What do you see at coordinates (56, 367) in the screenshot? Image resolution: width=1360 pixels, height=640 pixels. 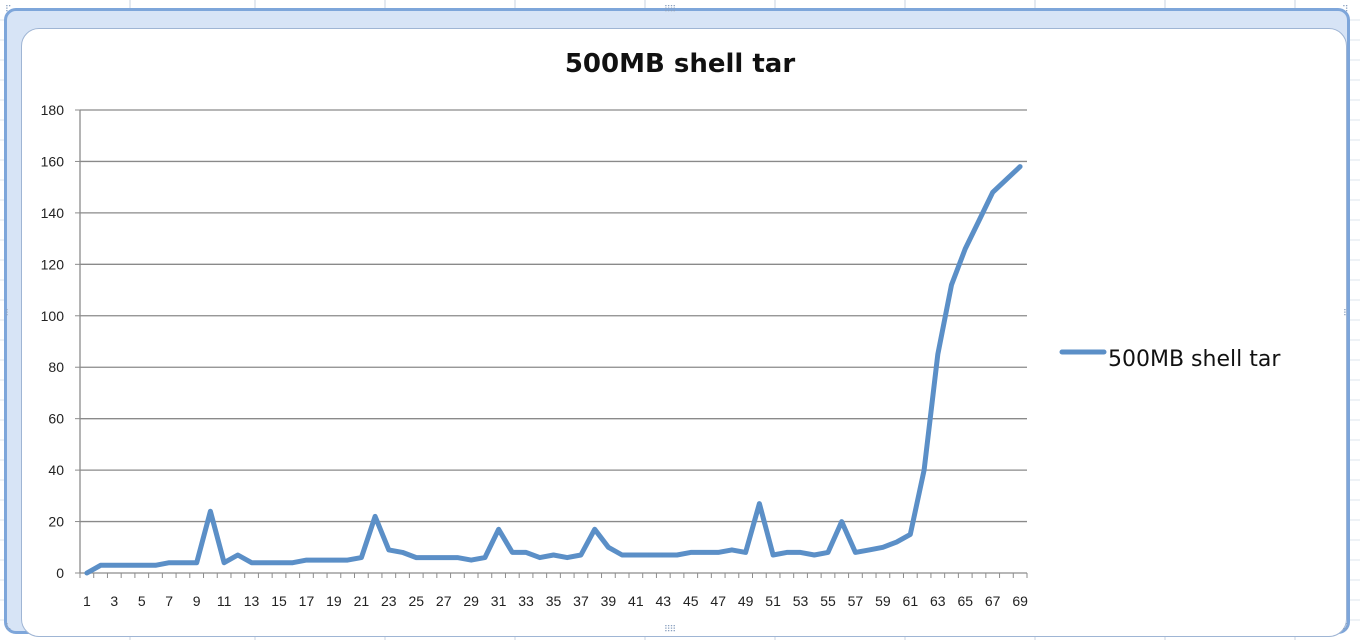 I see `y-tick-label: 80` at bounding box center [56, 367].